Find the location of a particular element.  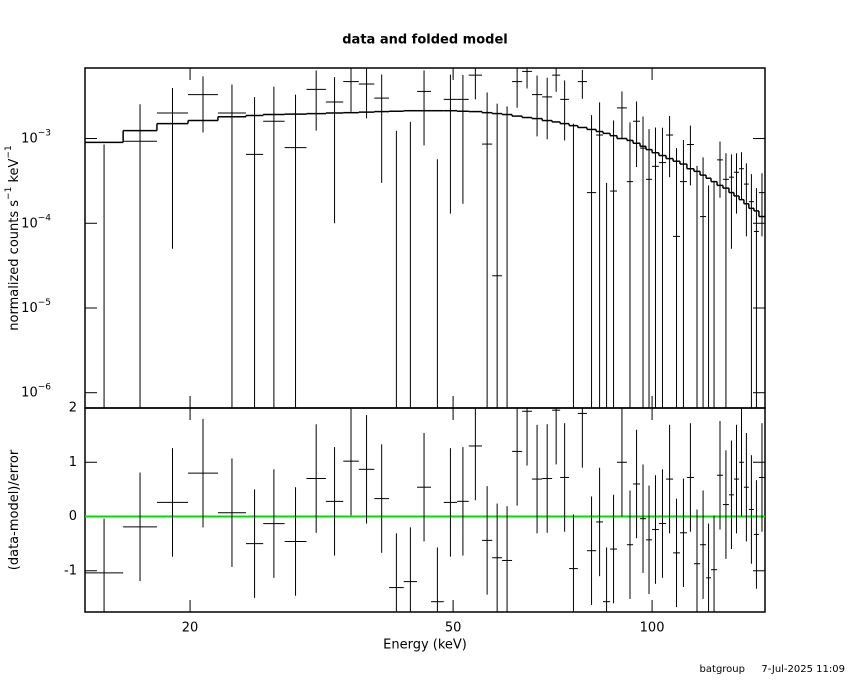

y-tick-label: 10⁻⁴ is located at coordinates (36, 222).